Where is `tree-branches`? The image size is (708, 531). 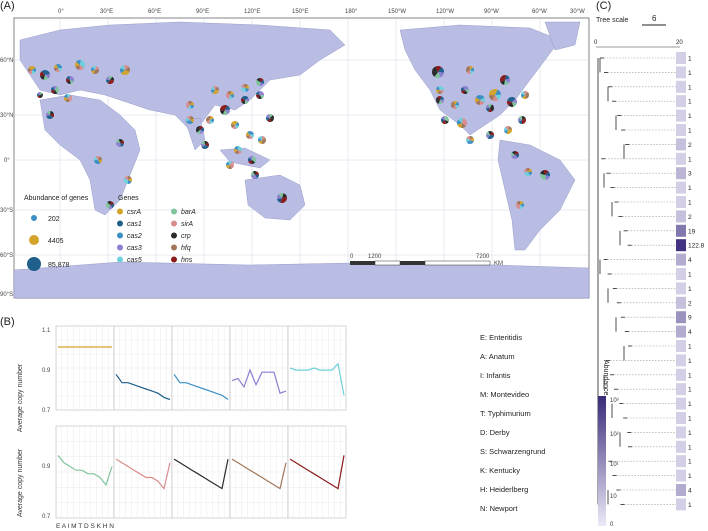
tree-branches is located at coordinates (636, 281).